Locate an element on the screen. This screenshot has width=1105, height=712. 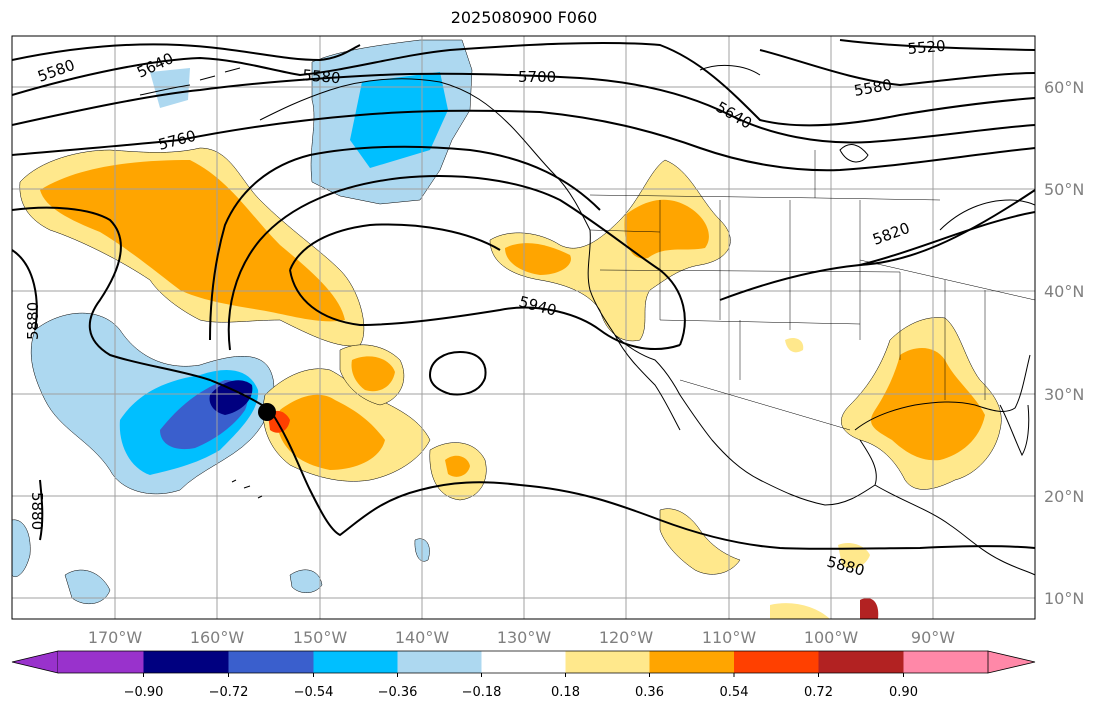
colorbar-tick-label: −0.54 is located at coordinates (314, 692).